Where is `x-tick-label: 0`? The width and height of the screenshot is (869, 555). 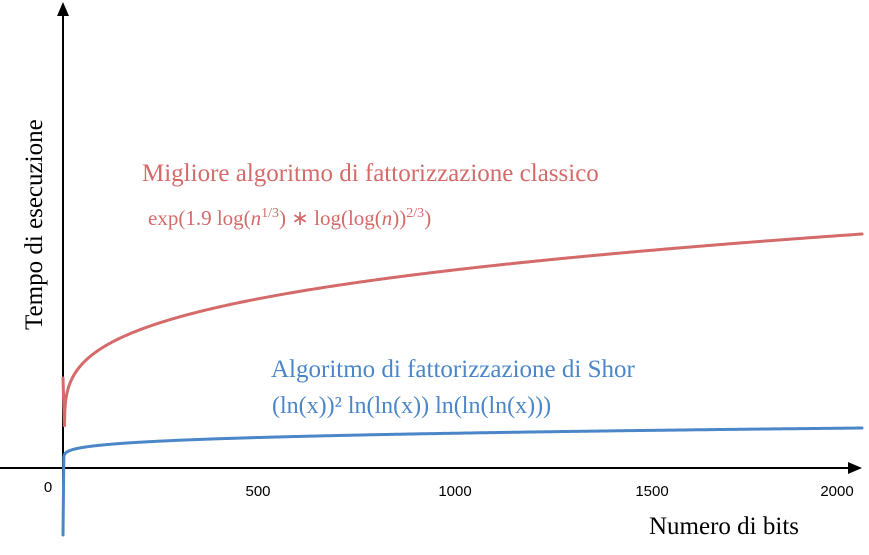 x-tick-label: 0 is located at coordinates (48, 487).